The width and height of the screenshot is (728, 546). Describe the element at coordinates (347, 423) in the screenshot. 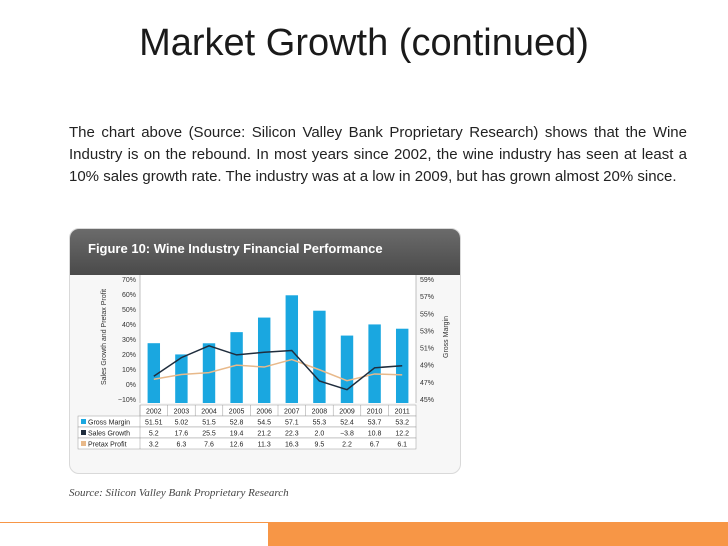

I see `table-cell-value: 52.4` at that location.